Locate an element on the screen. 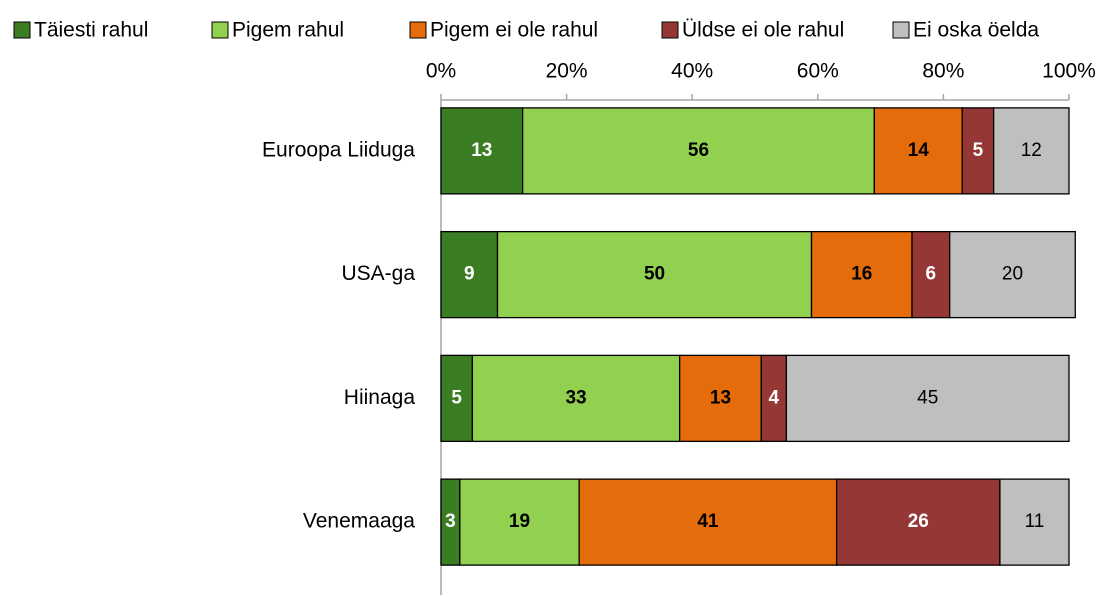 This screenshot has width=1101, height=597. x-tick-label: 0% is located at coordinates (441, 71).